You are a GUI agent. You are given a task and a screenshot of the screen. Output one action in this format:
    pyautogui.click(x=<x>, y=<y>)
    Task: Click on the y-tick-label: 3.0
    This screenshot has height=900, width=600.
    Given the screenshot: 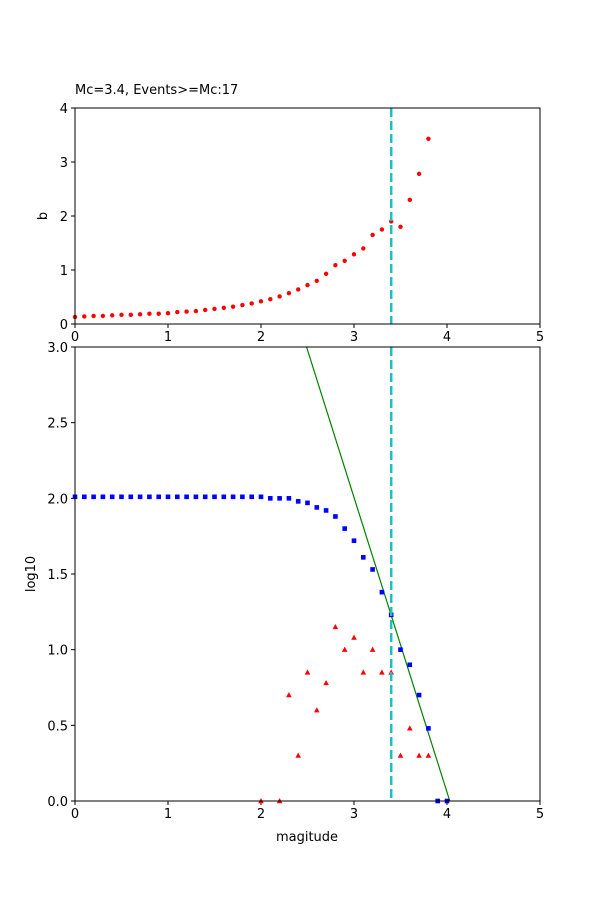 What is the action you would take?
    pyautogui.click(x=57, y=348)
    